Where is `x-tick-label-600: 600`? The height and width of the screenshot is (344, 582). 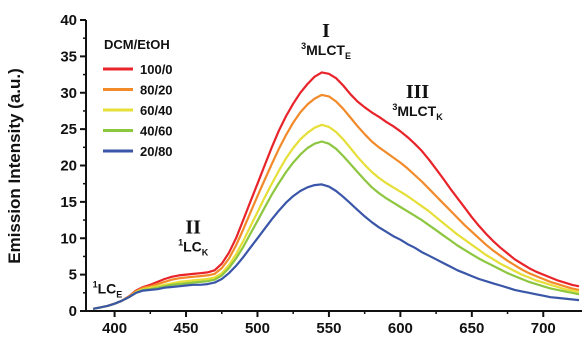 x-tick-label-600: 600 is located at coordinates (400, 328).